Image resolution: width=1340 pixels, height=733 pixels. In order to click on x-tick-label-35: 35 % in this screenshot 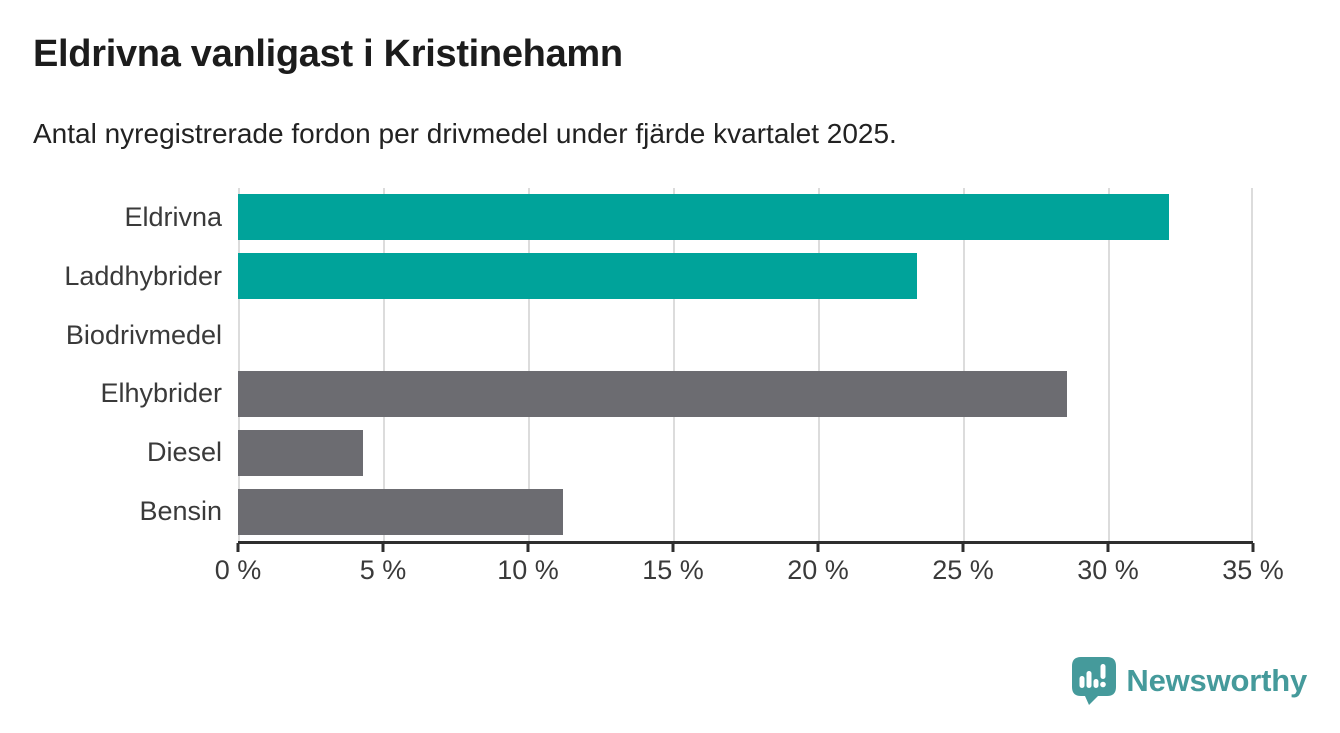, I will do `click(1253, 570)`.